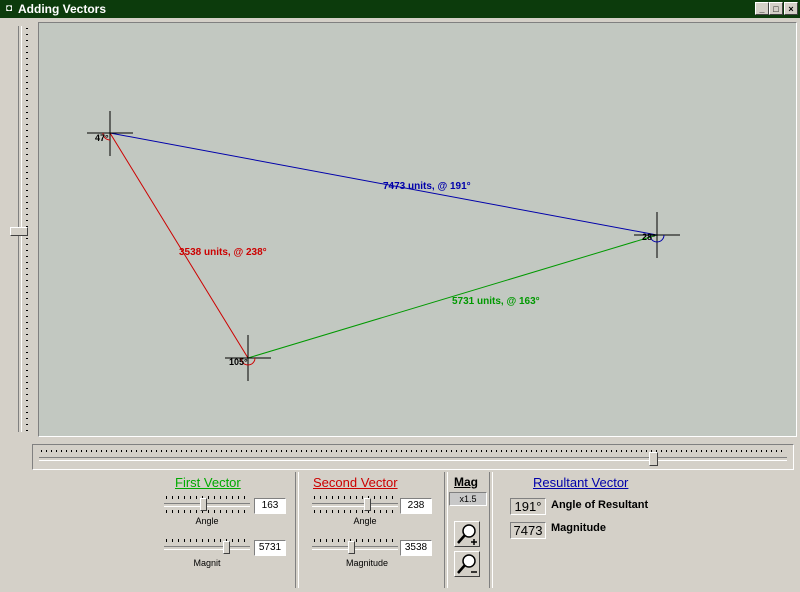 The width and height of the screenshot is (800, 592). Describe the element at coordinates (367, 504) in the screenshot. I see `second-angle-slider-thumb` at that location.